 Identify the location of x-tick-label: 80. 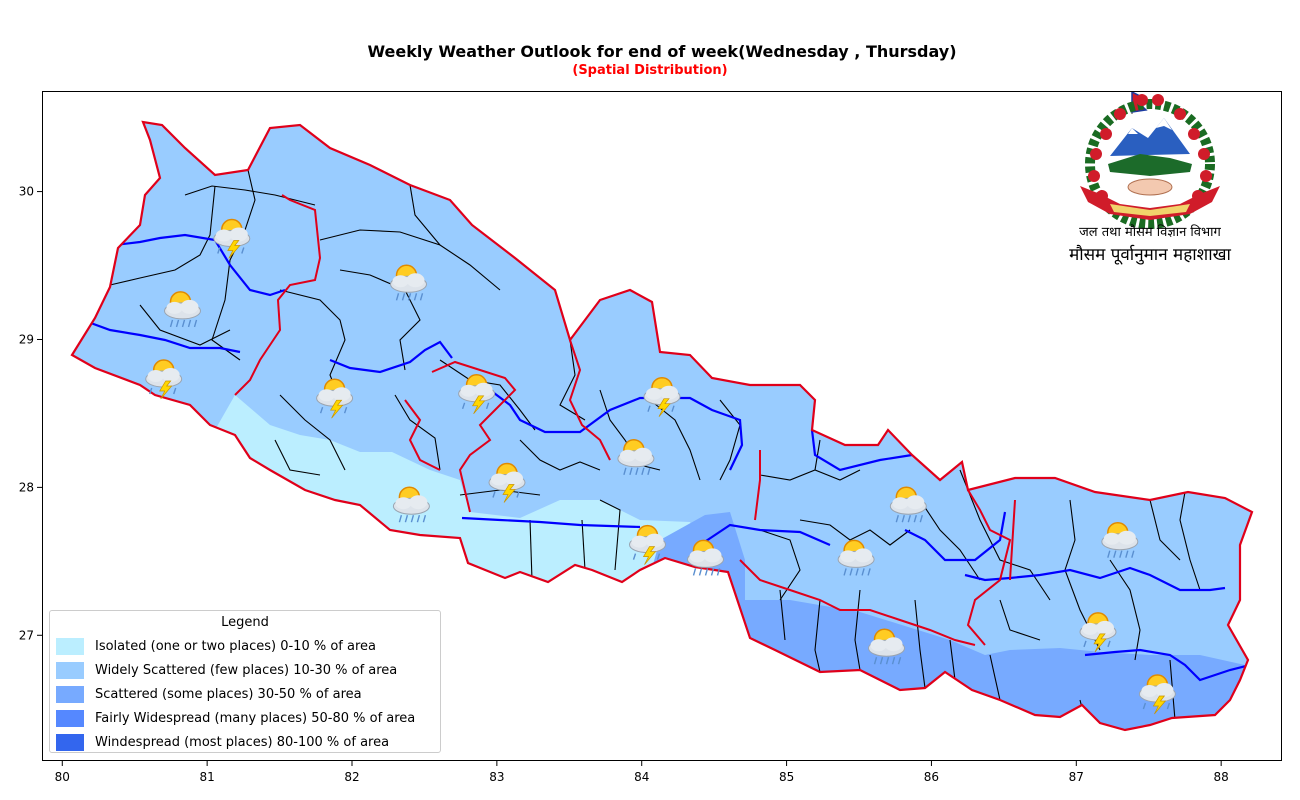
(62, 777).